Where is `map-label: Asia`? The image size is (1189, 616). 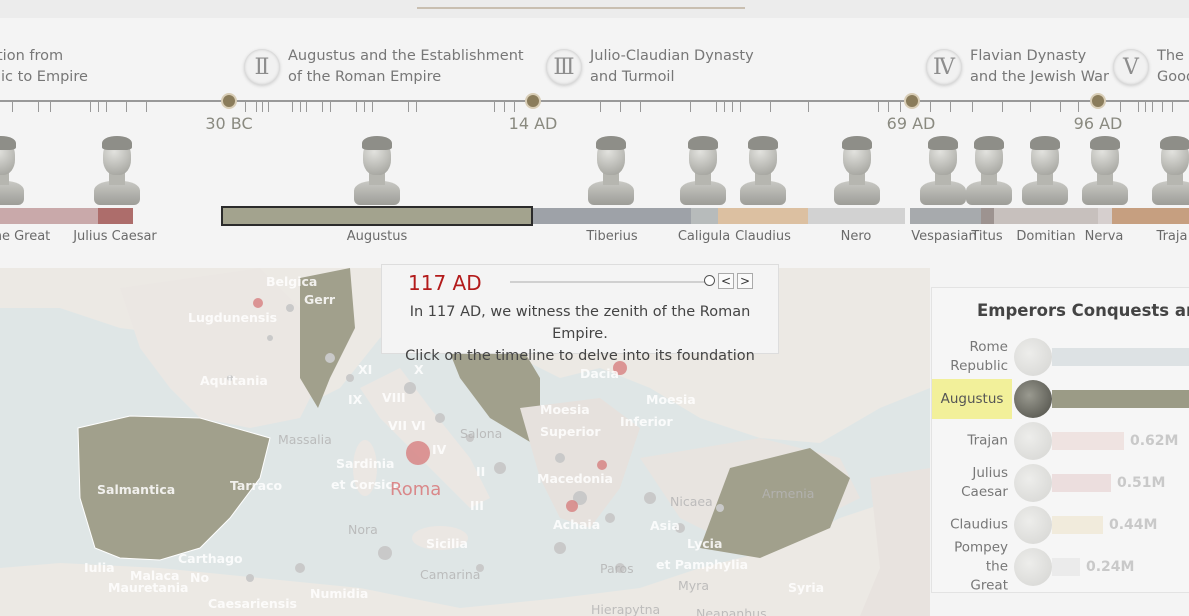 map-label: Asia is located at coordinates (665, 525).